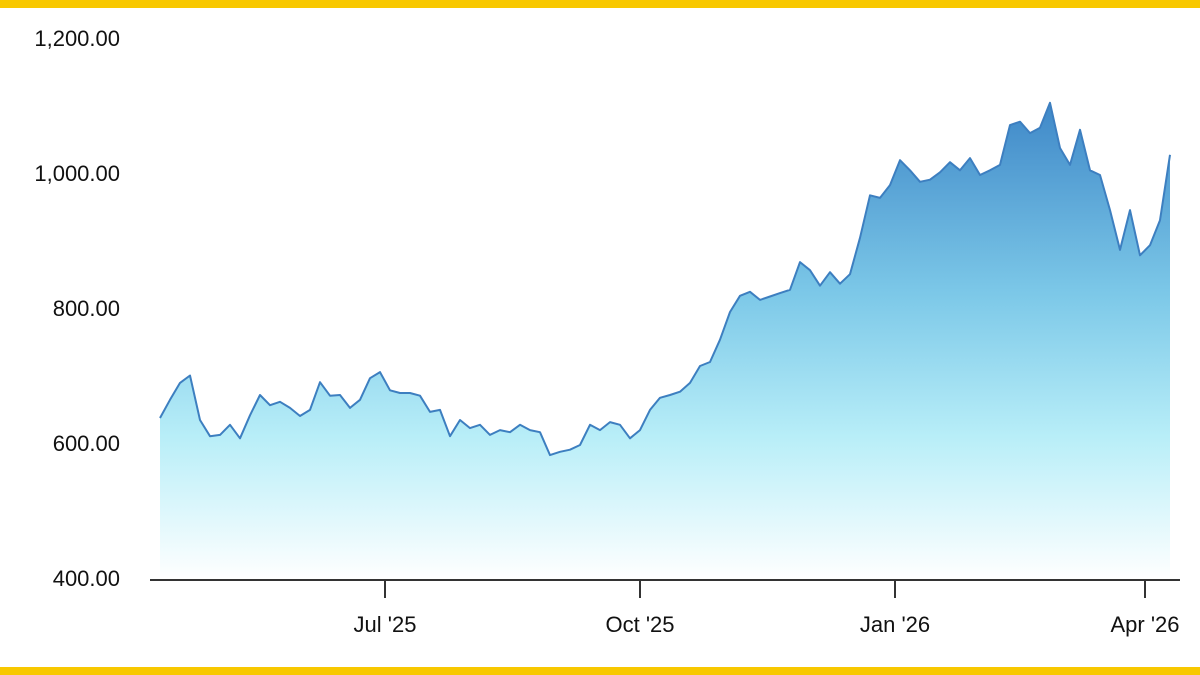 This screenshot has height=675, width=1200. I want to click on y-tick-label: 1,000.00, so click(77, 173).